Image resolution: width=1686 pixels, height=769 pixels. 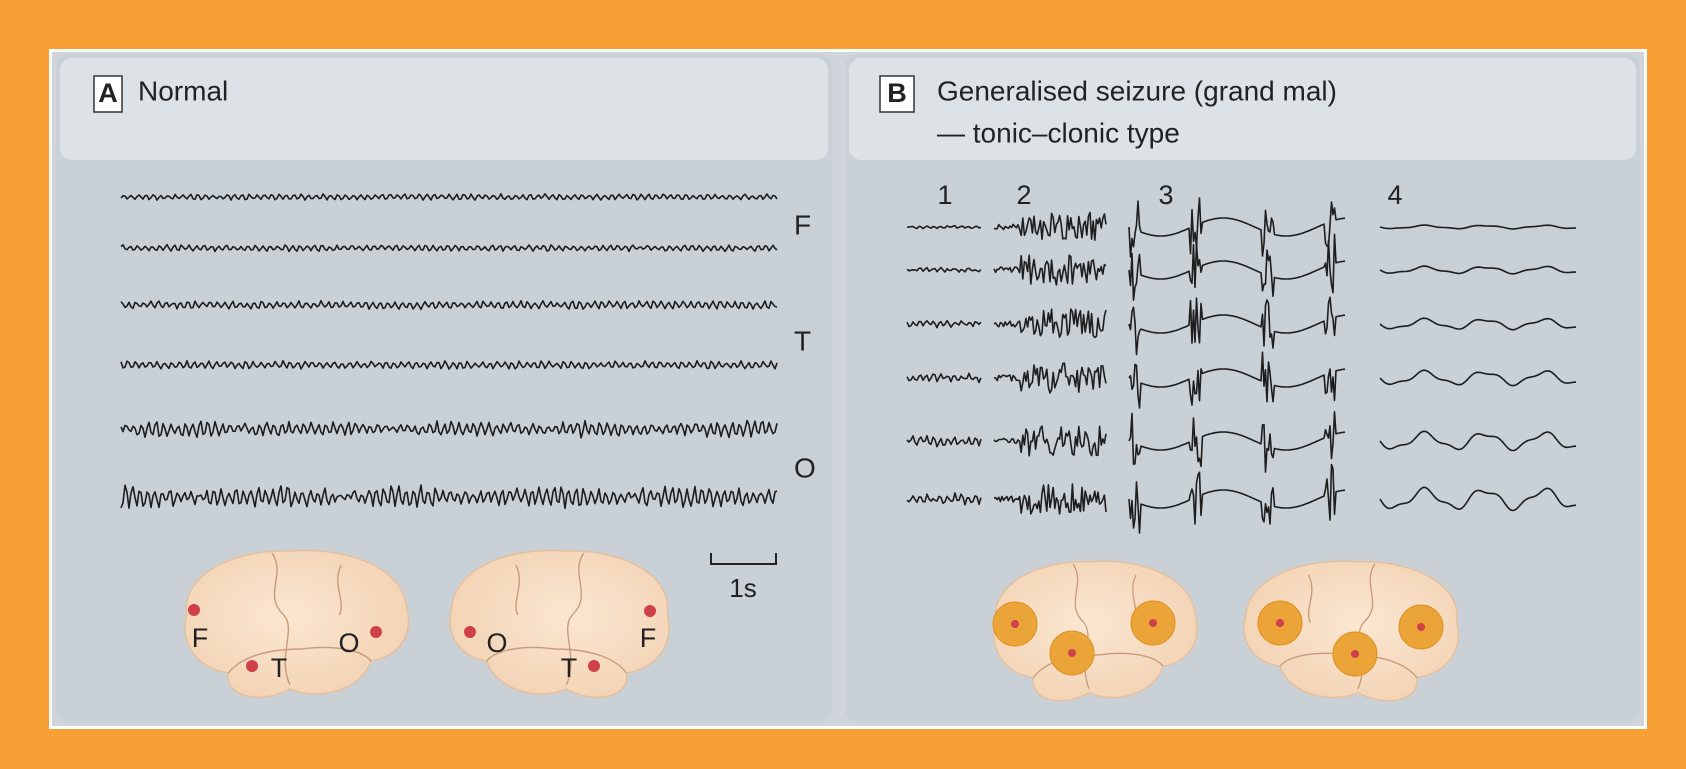 What do you see at coordinates (1137, 90) in the screenshot?
I see `panel-title: Generalised seizure (grand mal)` at bounding box center [1137, 90].